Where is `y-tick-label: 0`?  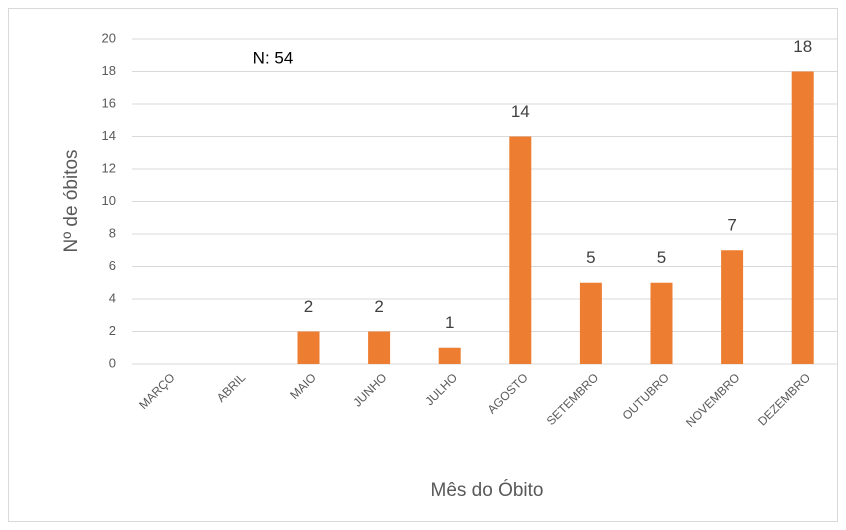
y-tick-label: 0 is located at coordinates (112, 362).